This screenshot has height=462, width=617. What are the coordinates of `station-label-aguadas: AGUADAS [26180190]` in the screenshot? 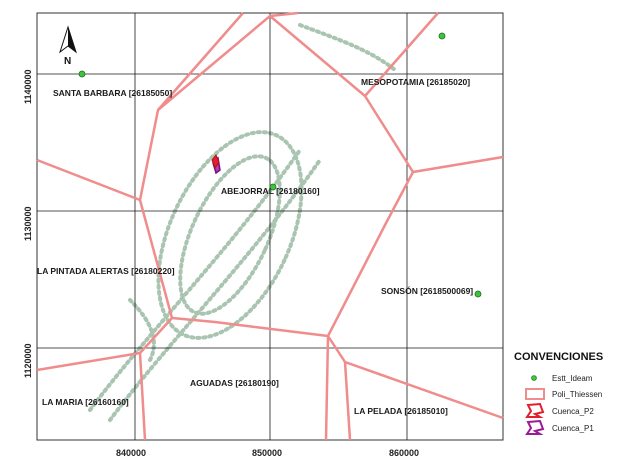 It's located at (234, 383).